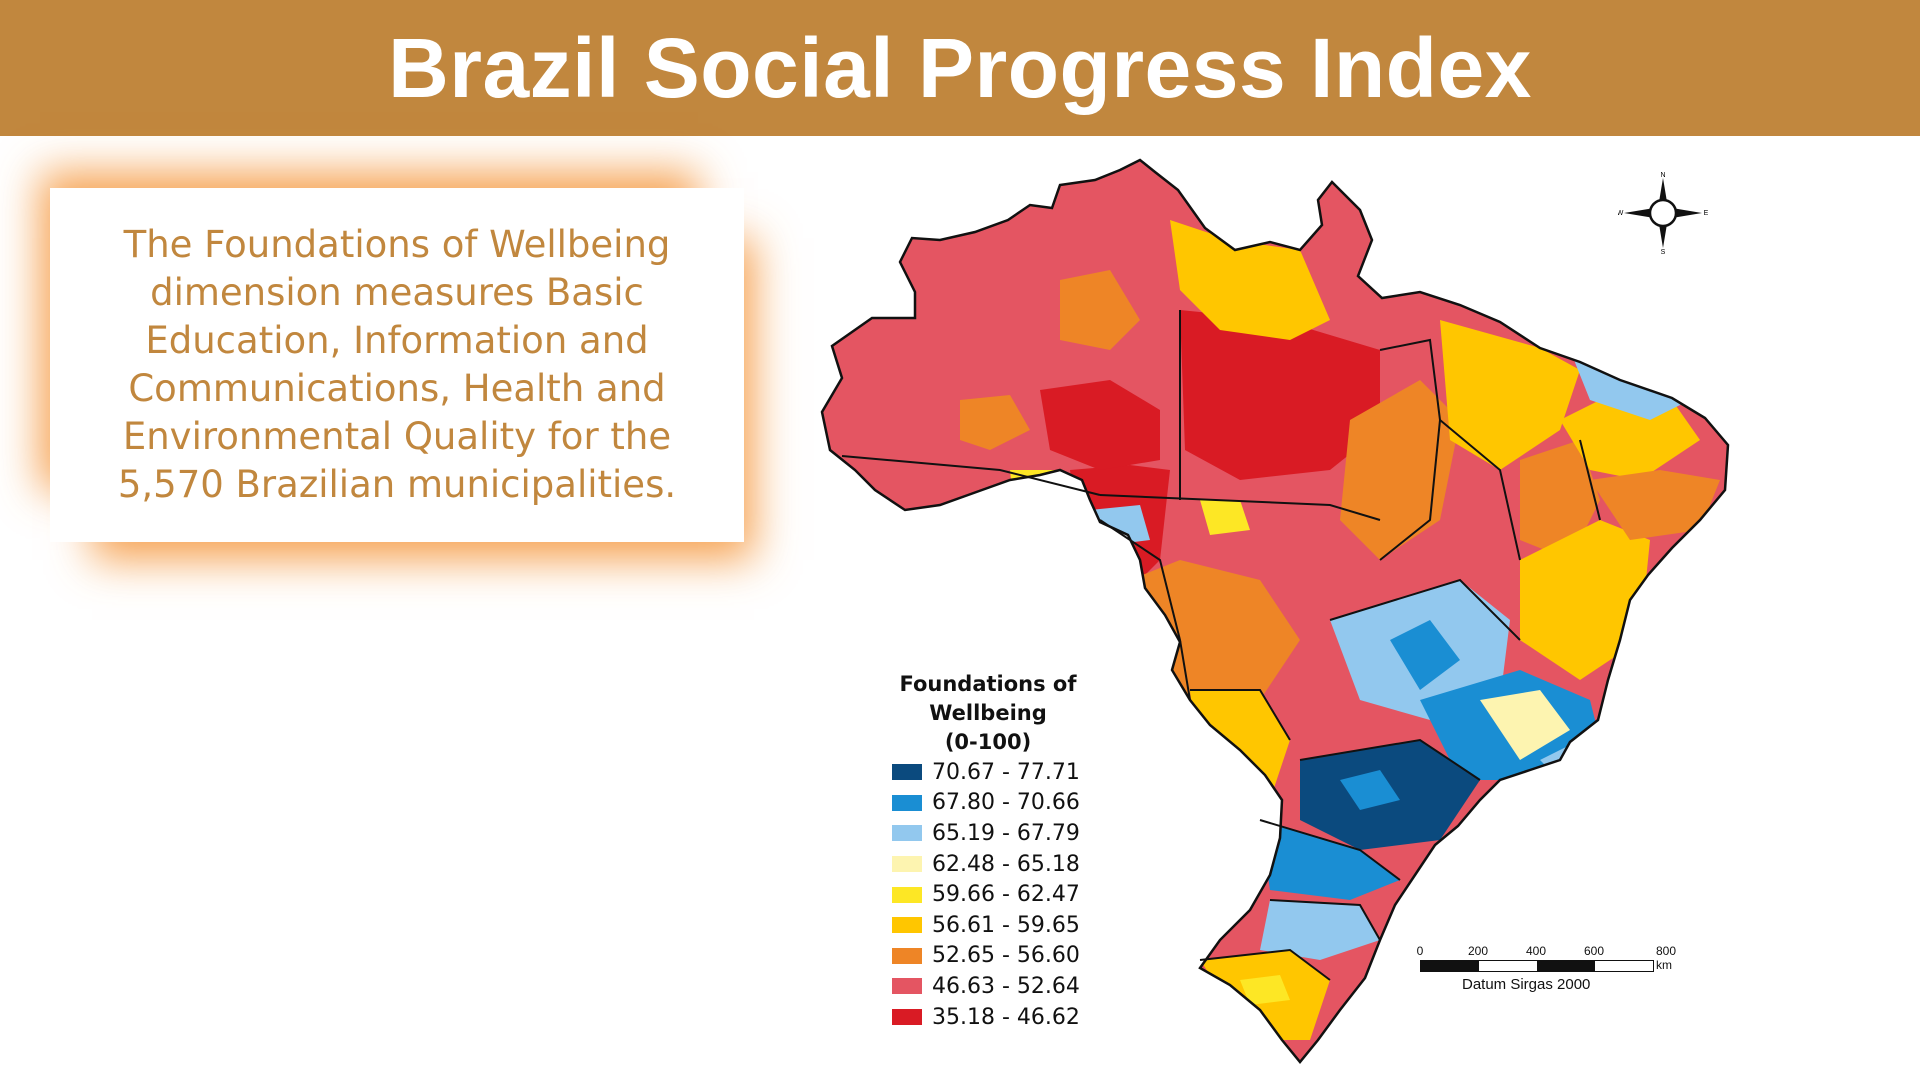  I want to click on legend-label: 67.80 - 70.66, so click(1006, 803).